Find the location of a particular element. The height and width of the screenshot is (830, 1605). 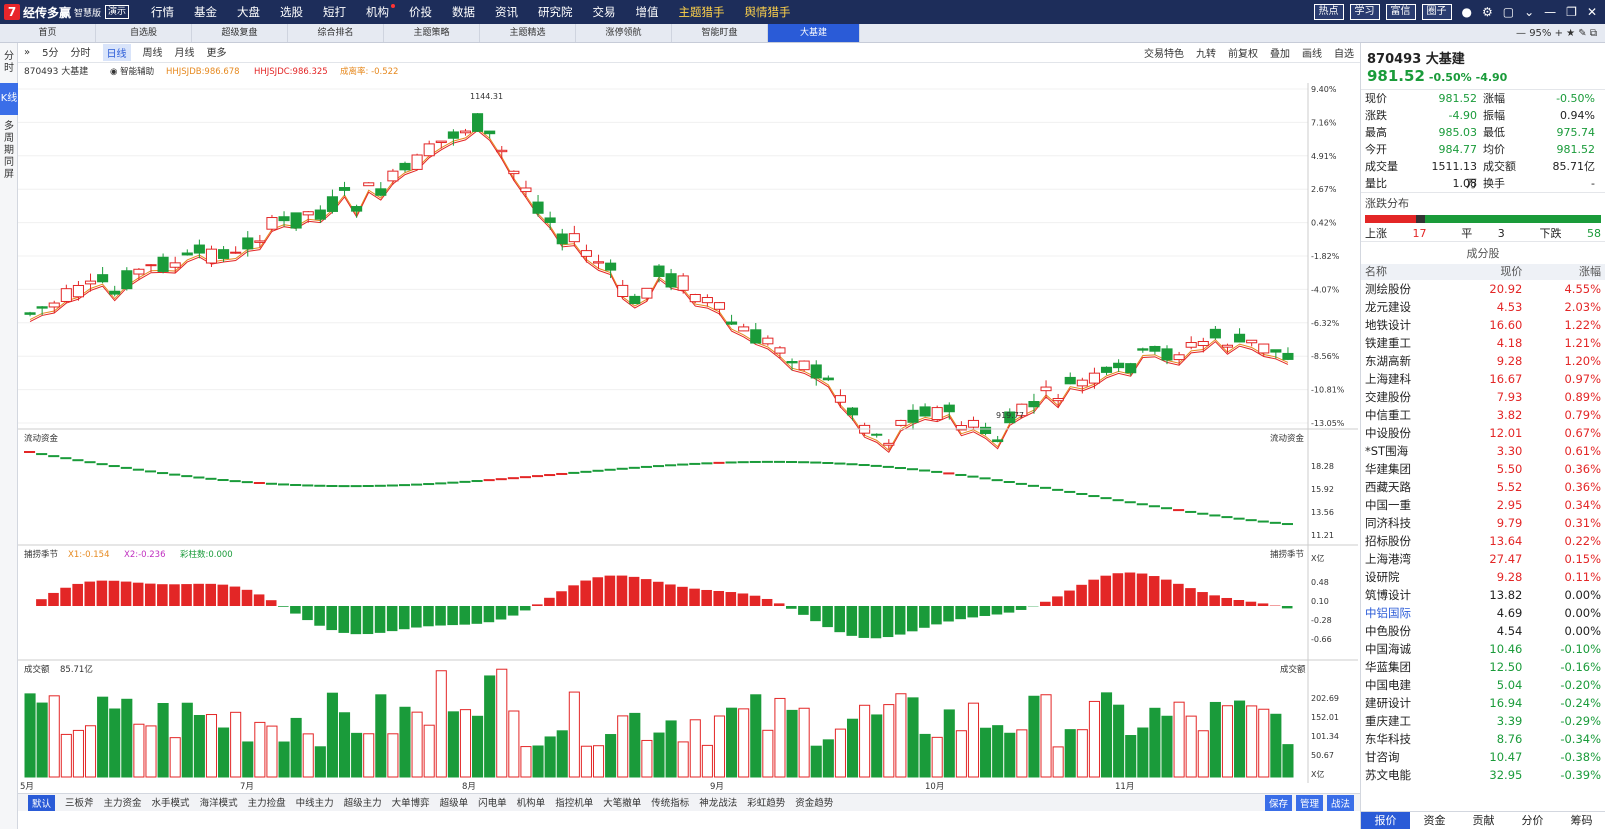

menu-item-0: 行情 is located at coordinates (162, 12).